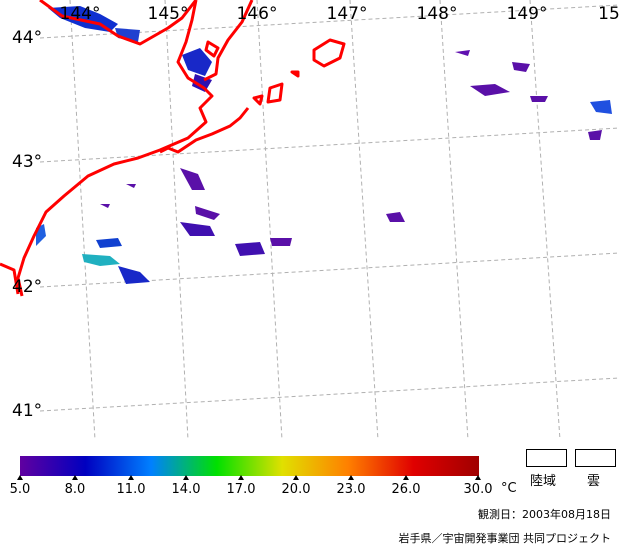 The image size is (619, 546). What do you see at coordinates (509, 488) in the screenshot?
I see `colorbar-unit: °C` at bounding box center [509, 488].